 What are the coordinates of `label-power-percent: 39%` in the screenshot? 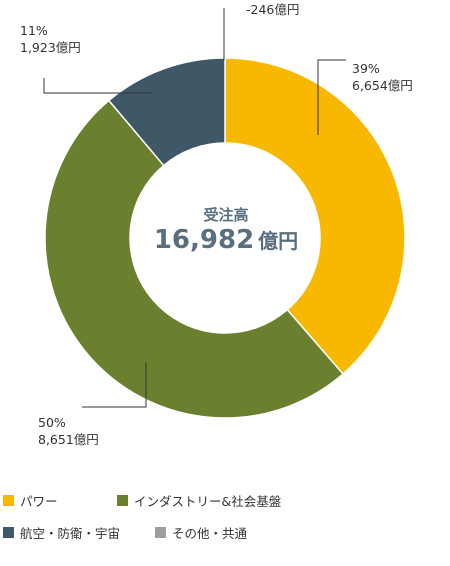 It's located at (366, 68).